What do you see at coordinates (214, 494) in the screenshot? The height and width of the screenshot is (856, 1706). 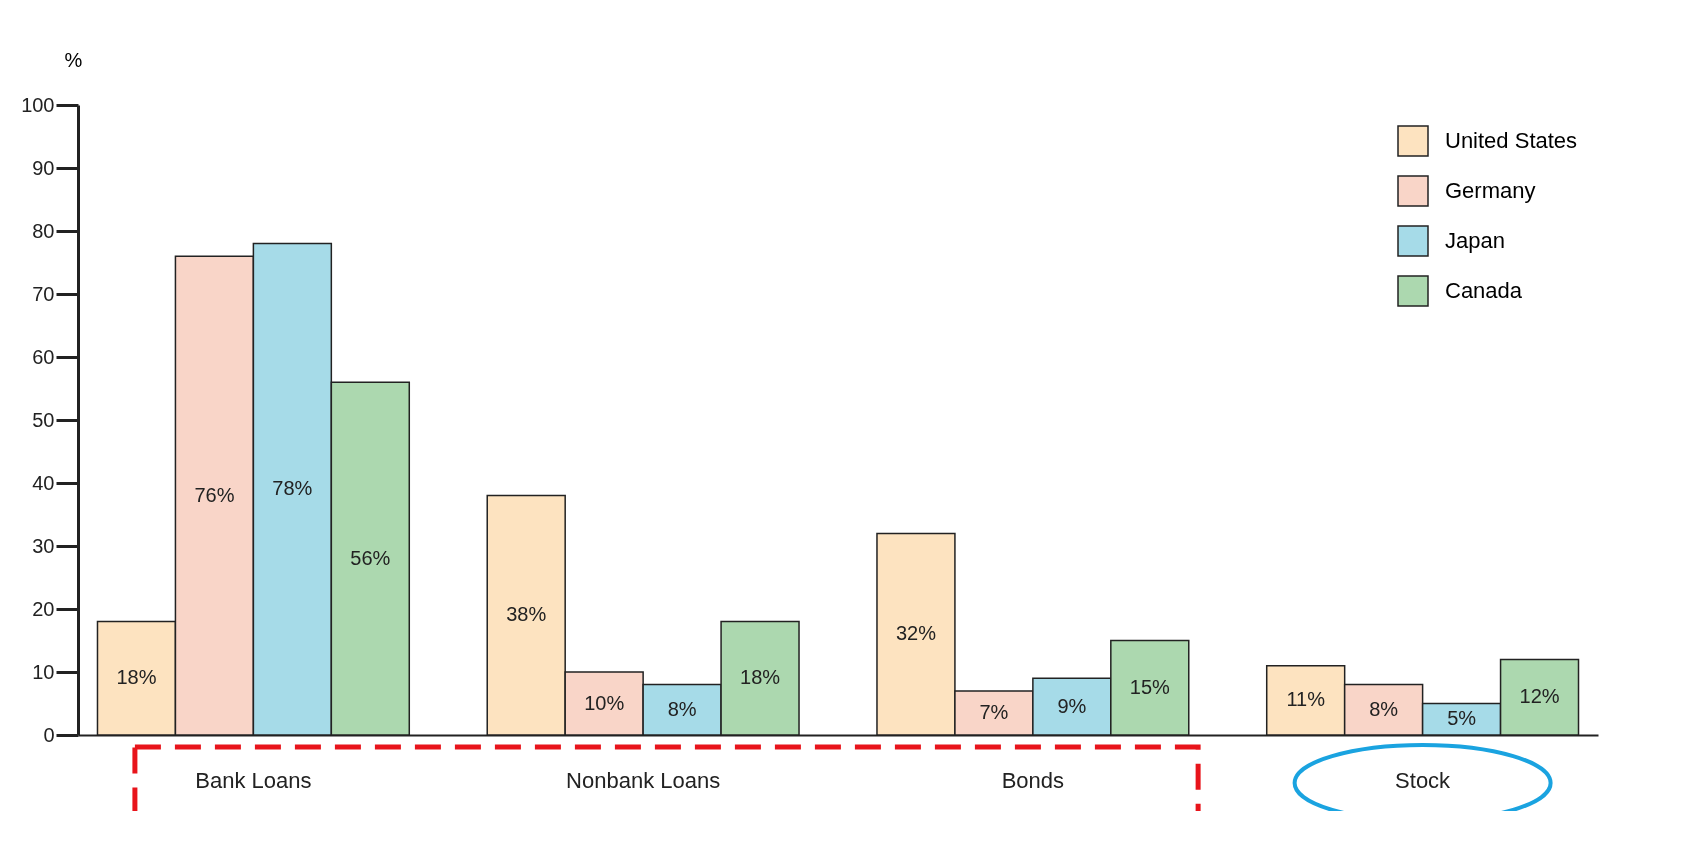 I see `data-label: 76%` at bounding box center [214, 494].